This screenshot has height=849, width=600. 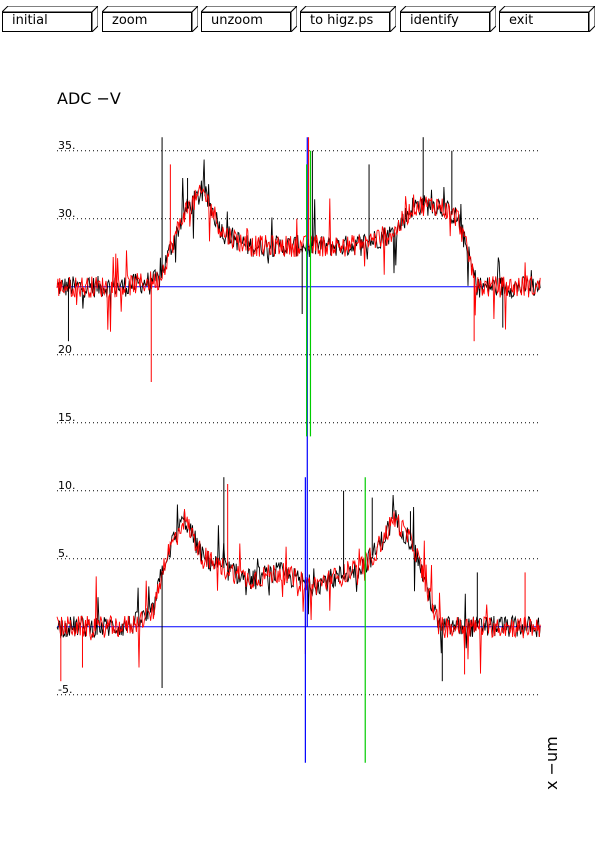 I want to click on identify-button: identify, so click(x=448, y=19).